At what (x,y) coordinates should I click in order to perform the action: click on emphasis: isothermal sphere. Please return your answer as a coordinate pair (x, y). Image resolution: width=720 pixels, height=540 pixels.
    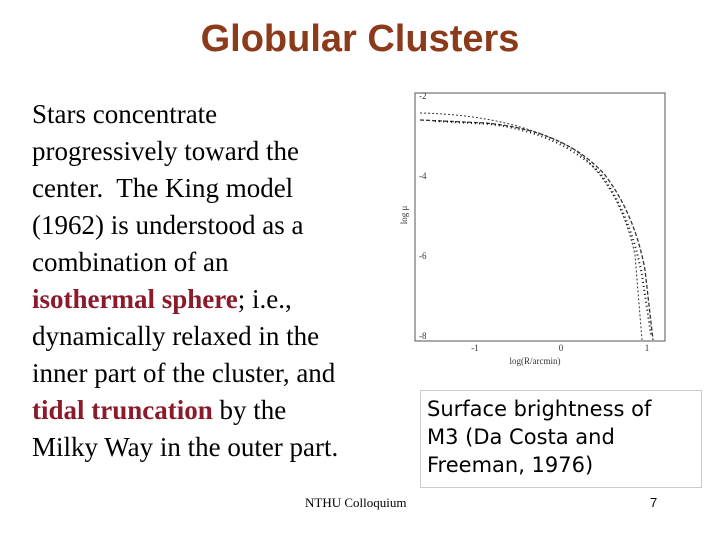
    Looking at the image, I should click on (135, 299).